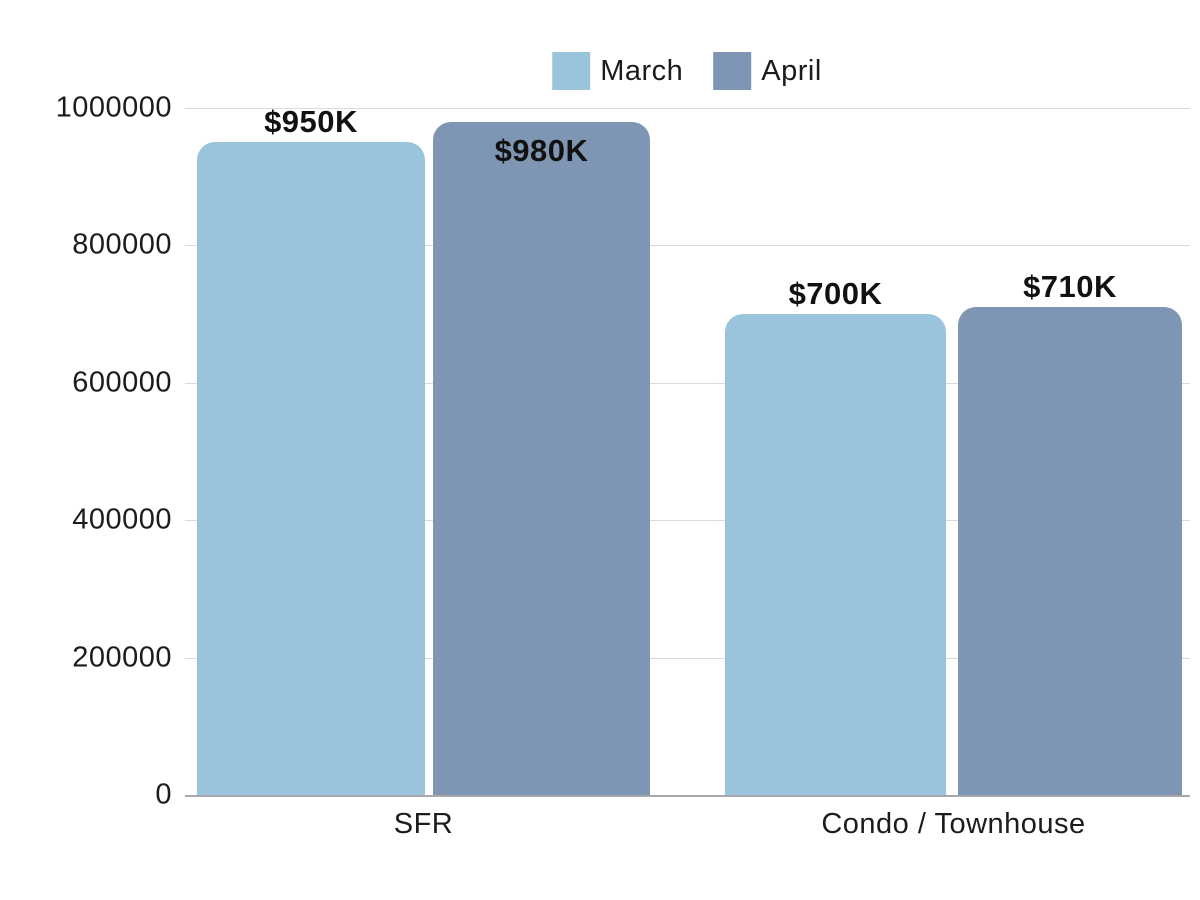 Image resolution: width=1200 pixels, height=900 pixels. What do you see at coordinates (835, 554) in the screenshot?
I see `bar-march-condo` at bounding box center [835, 554].